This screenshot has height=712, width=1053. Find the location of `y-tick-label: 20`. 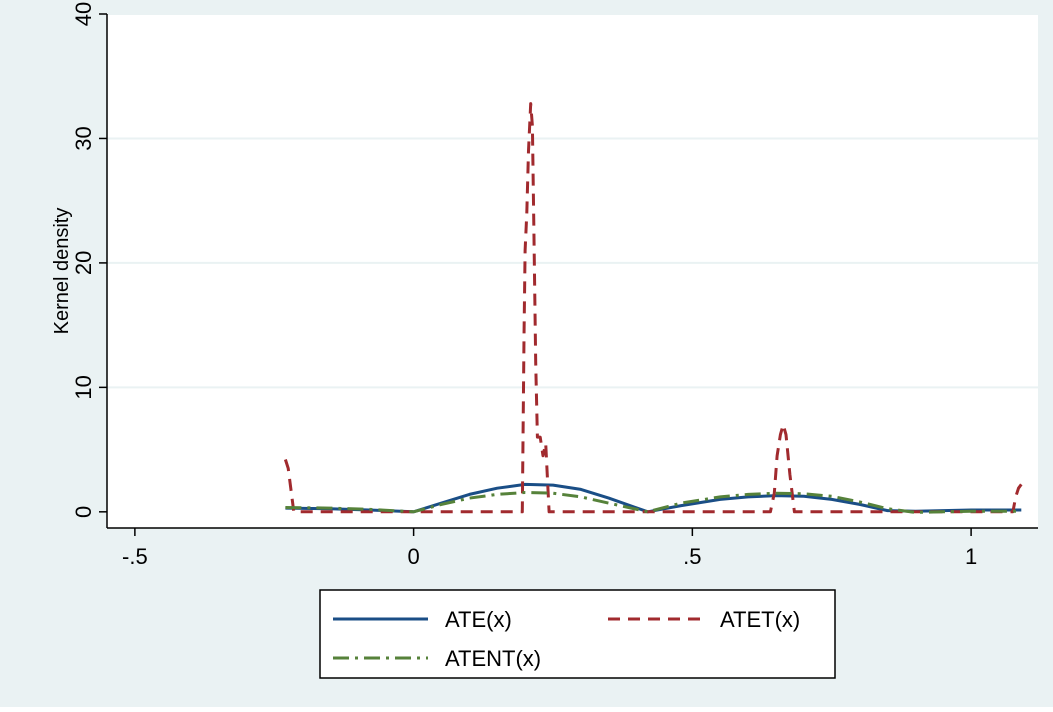

y-tick-label: 20 is located at coordinates (83, 263).